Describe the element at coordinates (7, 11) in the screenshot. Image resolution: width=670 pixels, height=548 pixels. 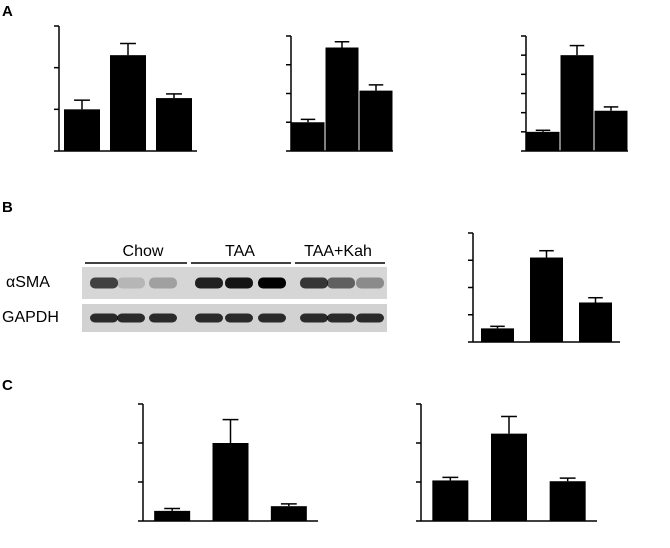
I see `panel-letter-a: A` at that location.